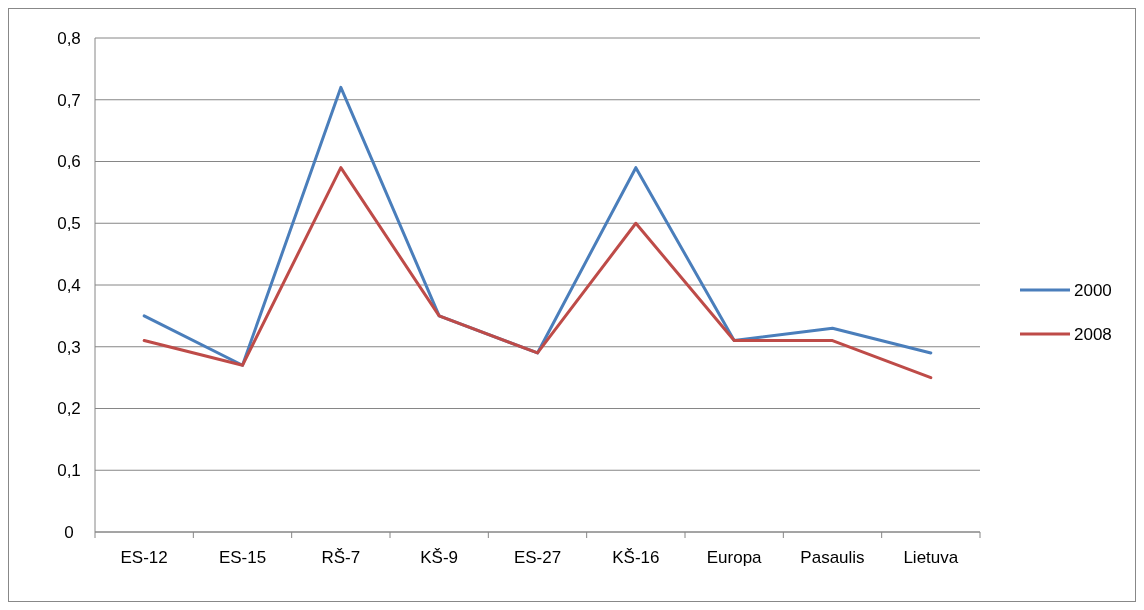 The image size is (1144, 610). Describe the element at coordinates (69, 224) in the screenshot. I see `y-tick-label: 0,5` at that location.